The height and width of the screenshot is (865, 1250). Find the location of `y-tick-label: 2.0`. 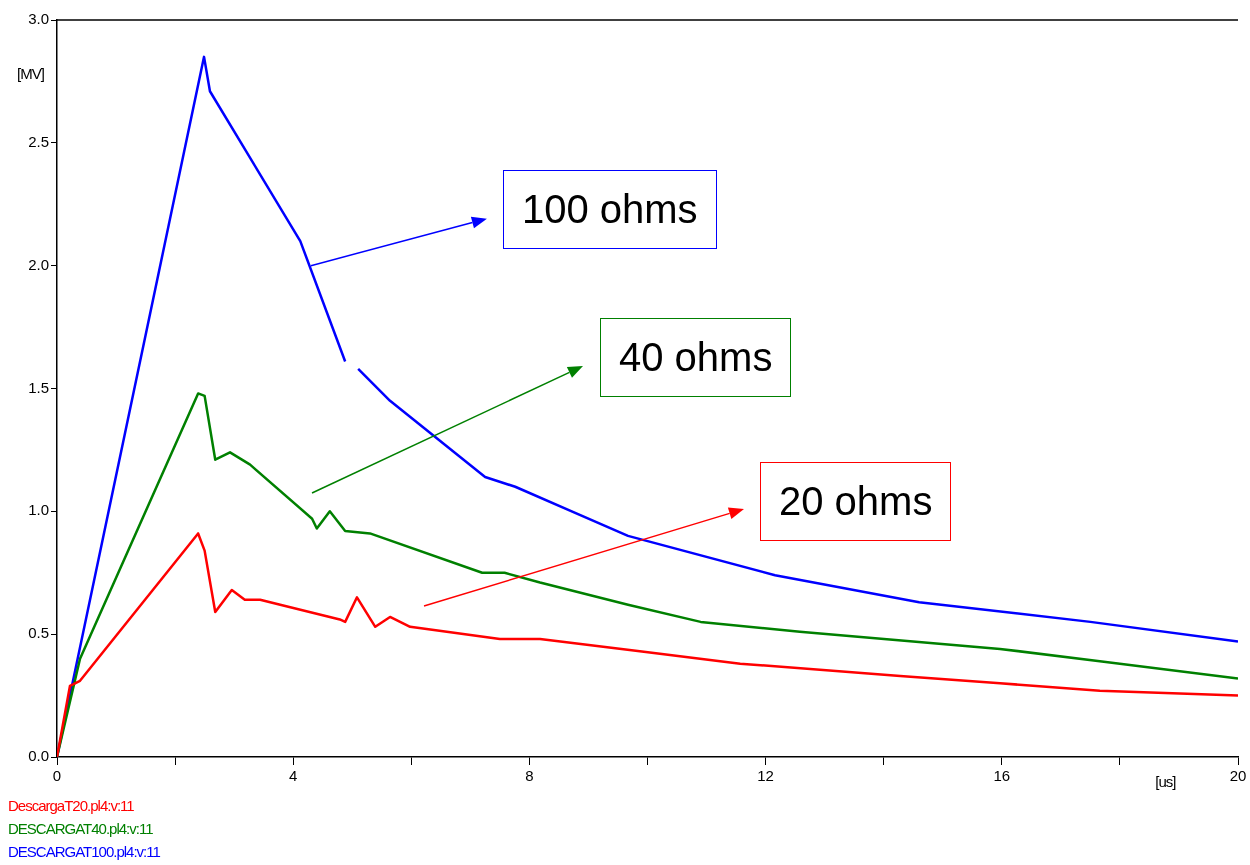

y-tick-label: 2.0 is located at coordinates (38, 264).